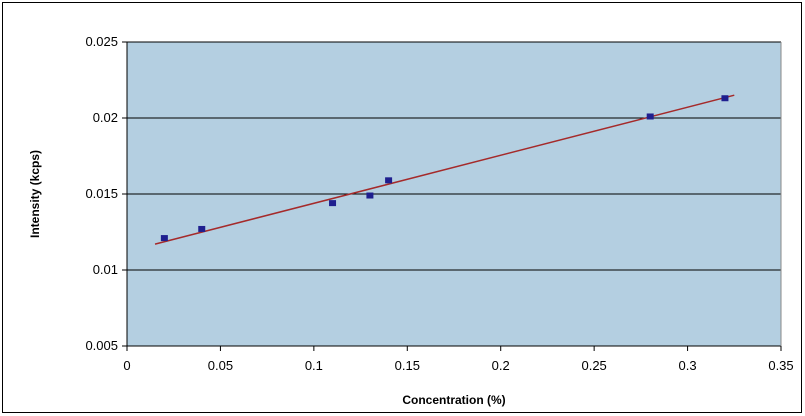 The width and height of the screenshot is (805, 416). What do you see at coordinates (453, 400) in the screenshot?
I see `x-axis-title: Concentration (%)` at bounding box center [453, 400].